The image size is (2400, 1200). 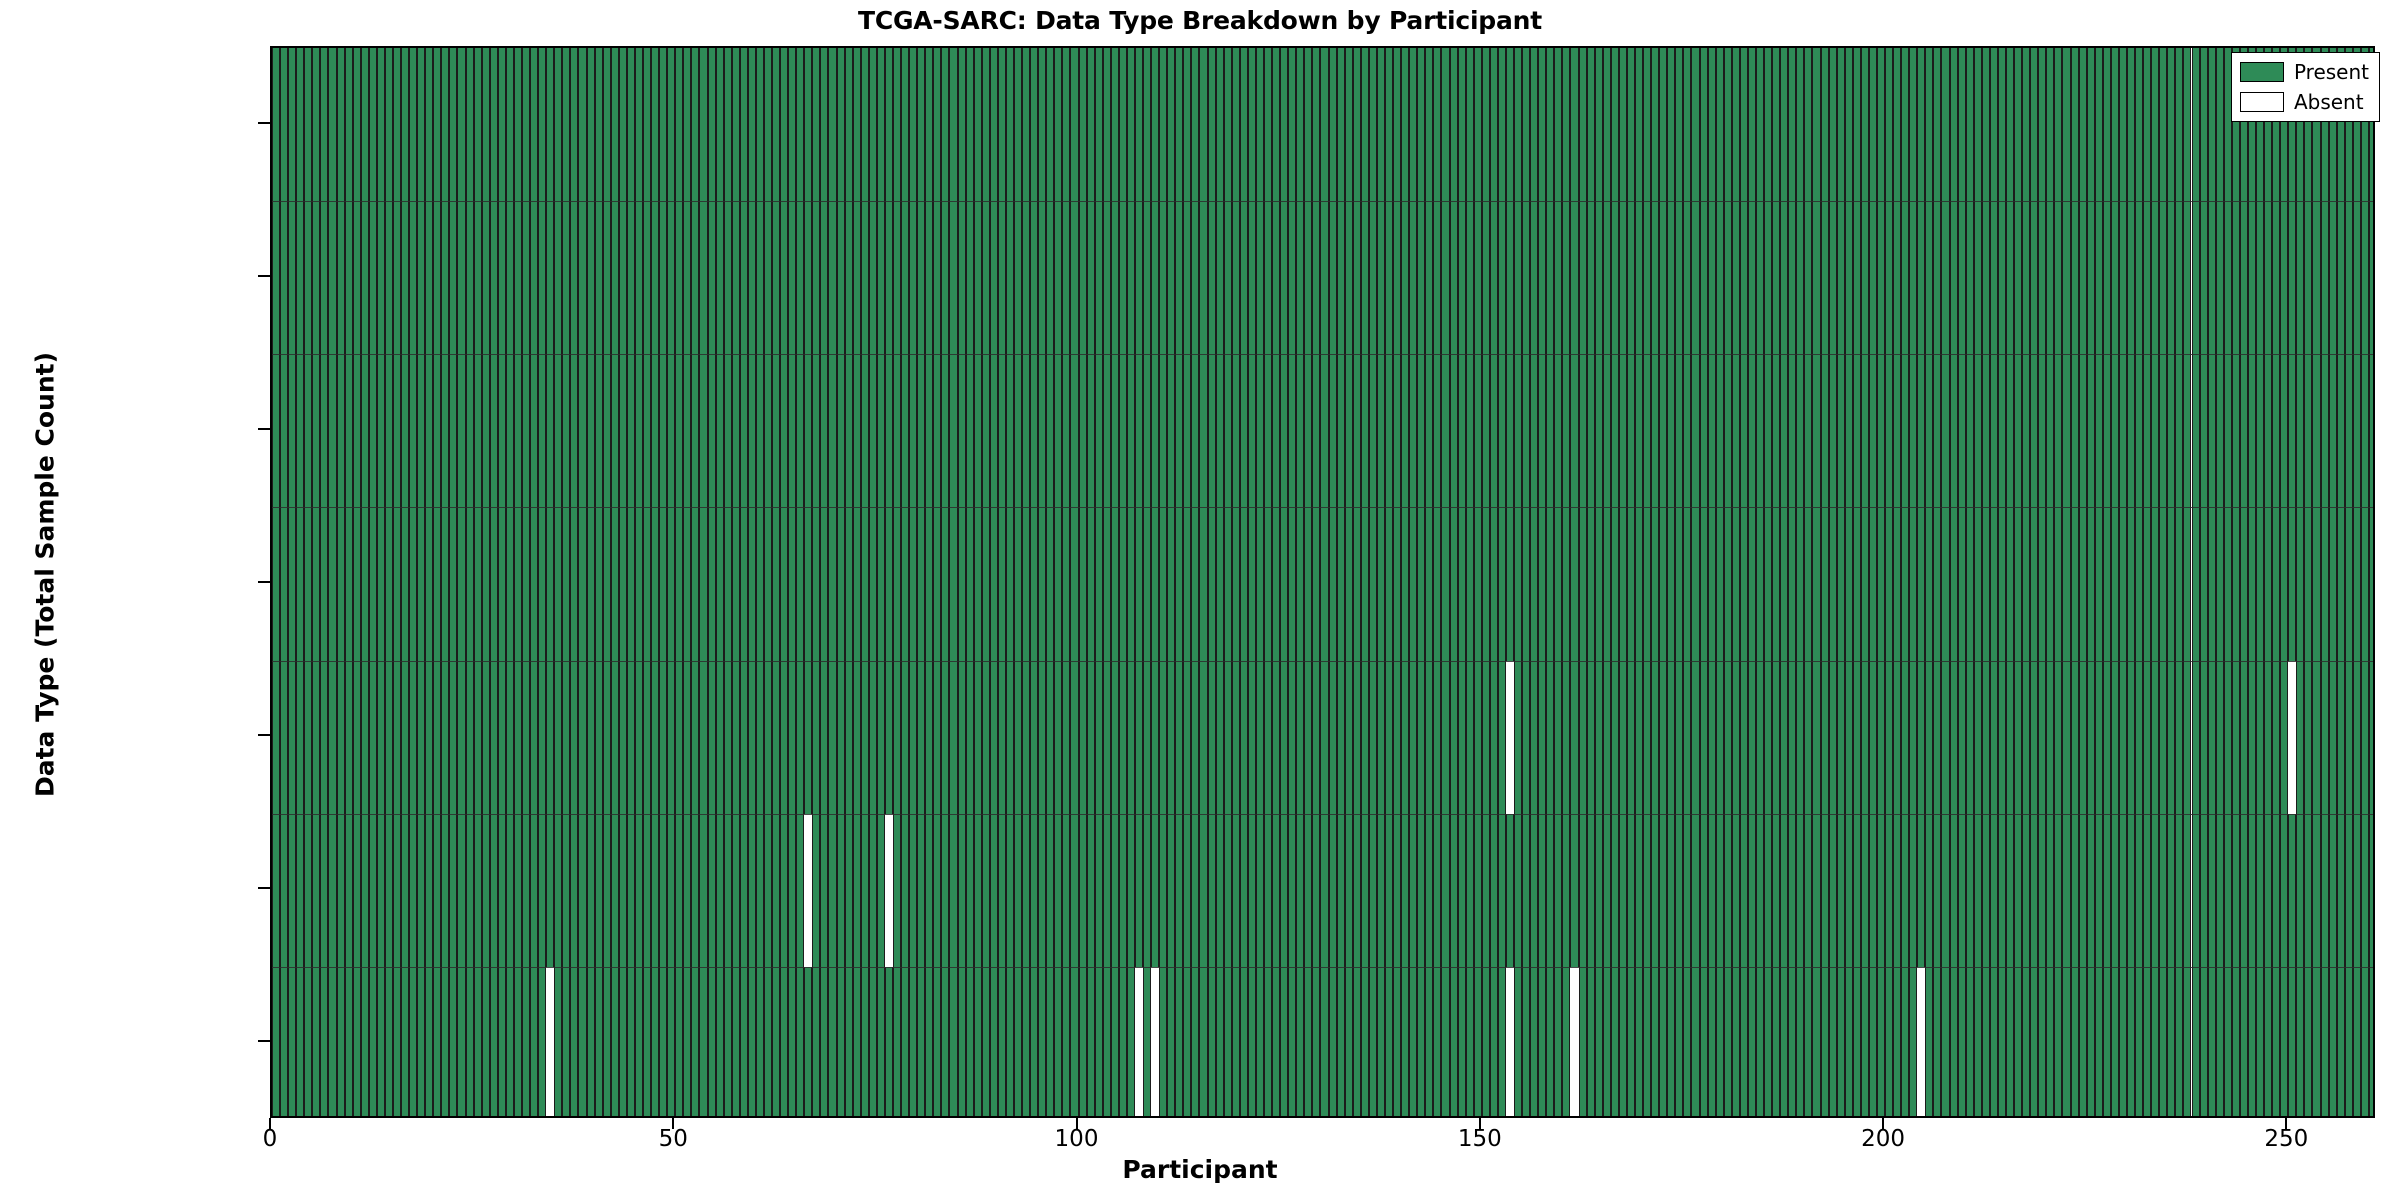 I want to click on y-tick-mark, so click(x=264, y=582).